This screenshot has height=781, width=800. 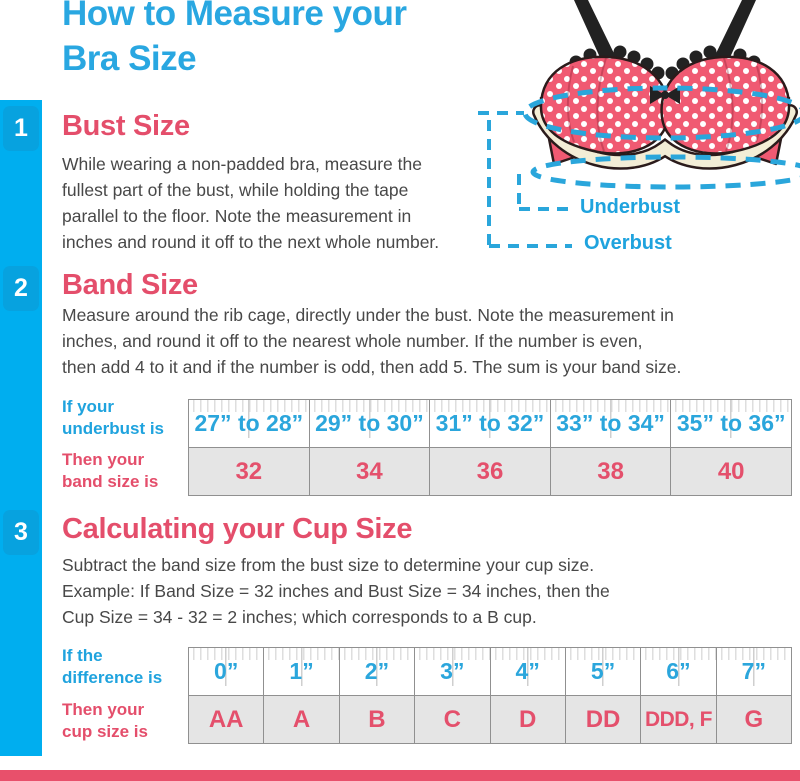 What do you see at coordinates (21, 428) in the screenshot?
I see `step-number-bar: 1 2 3` at bounding box center [21, 428].